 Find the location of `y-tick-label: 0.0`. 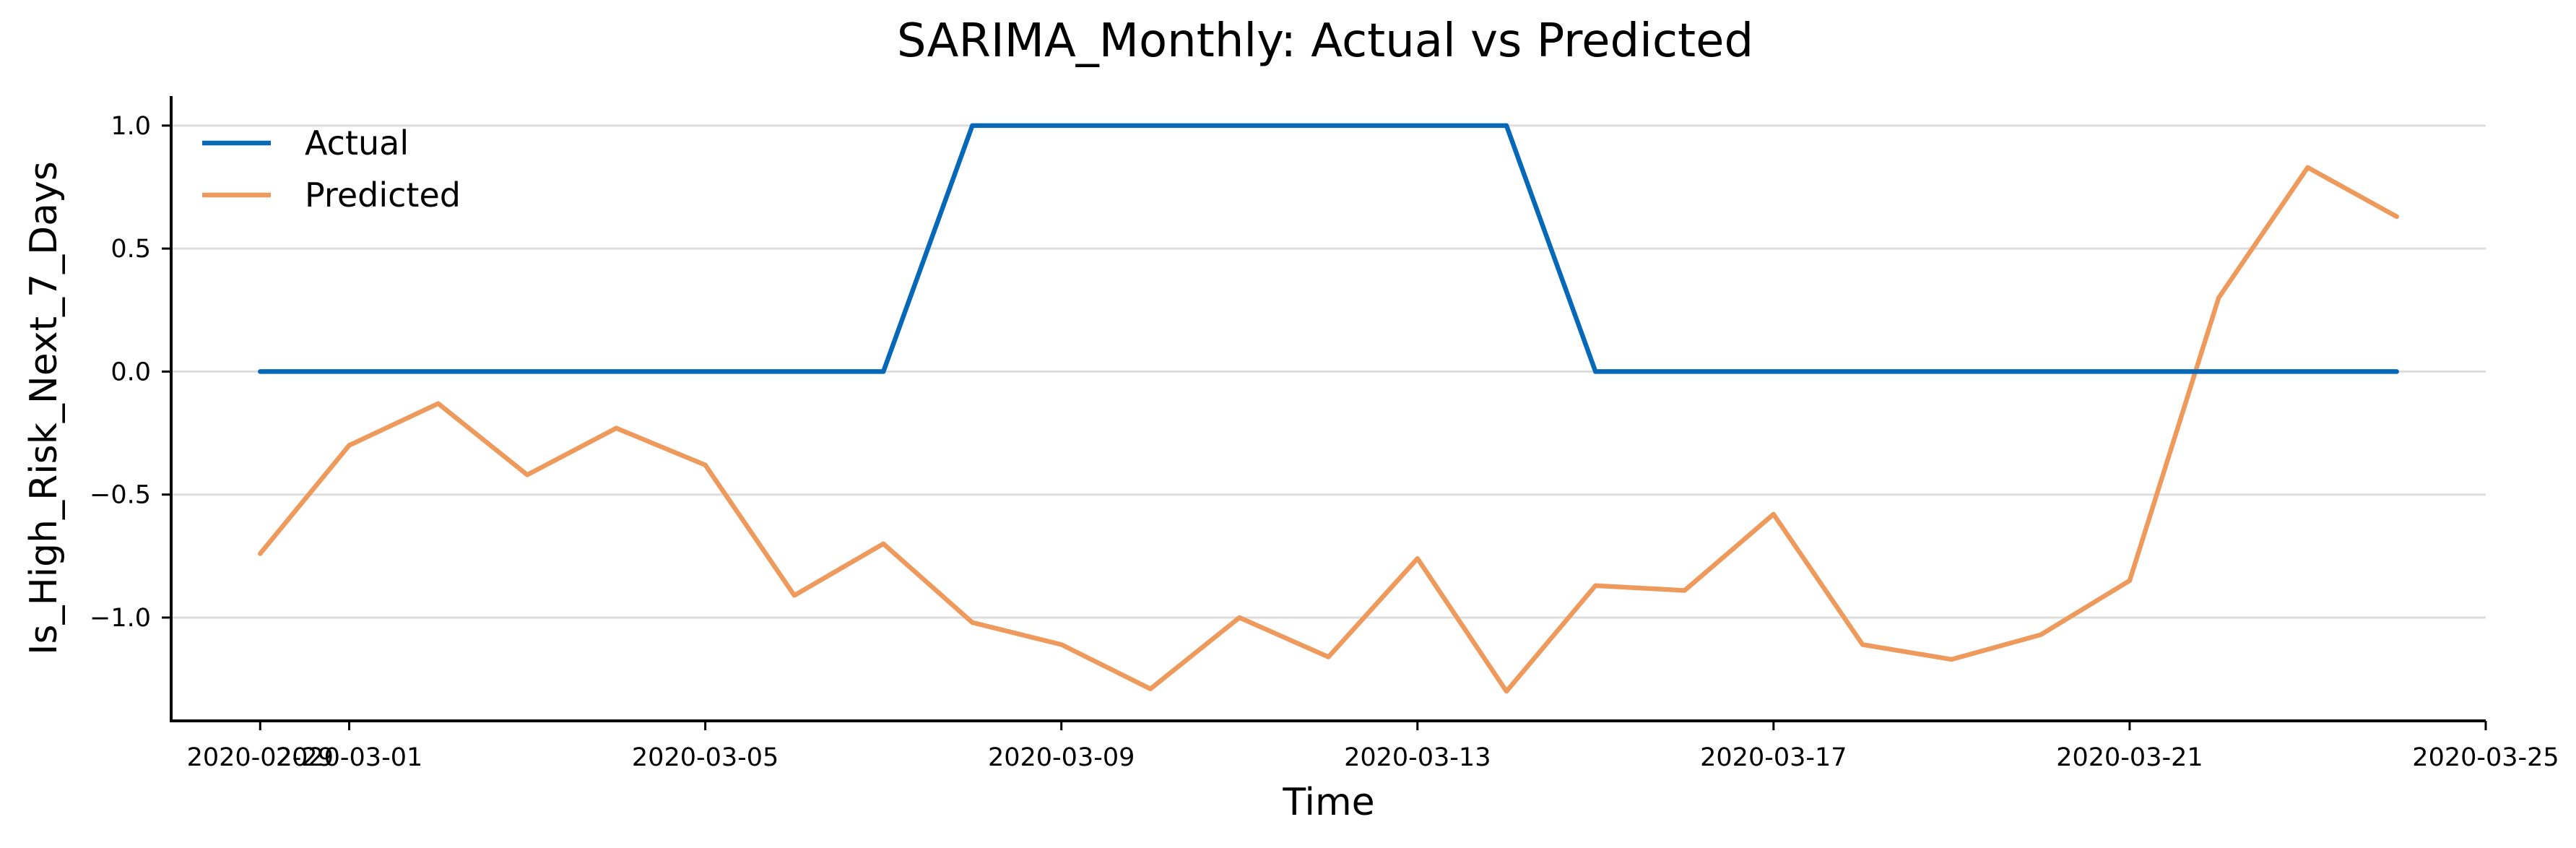

y-tick-label: 0.0 is located at coordinates (130, 372).